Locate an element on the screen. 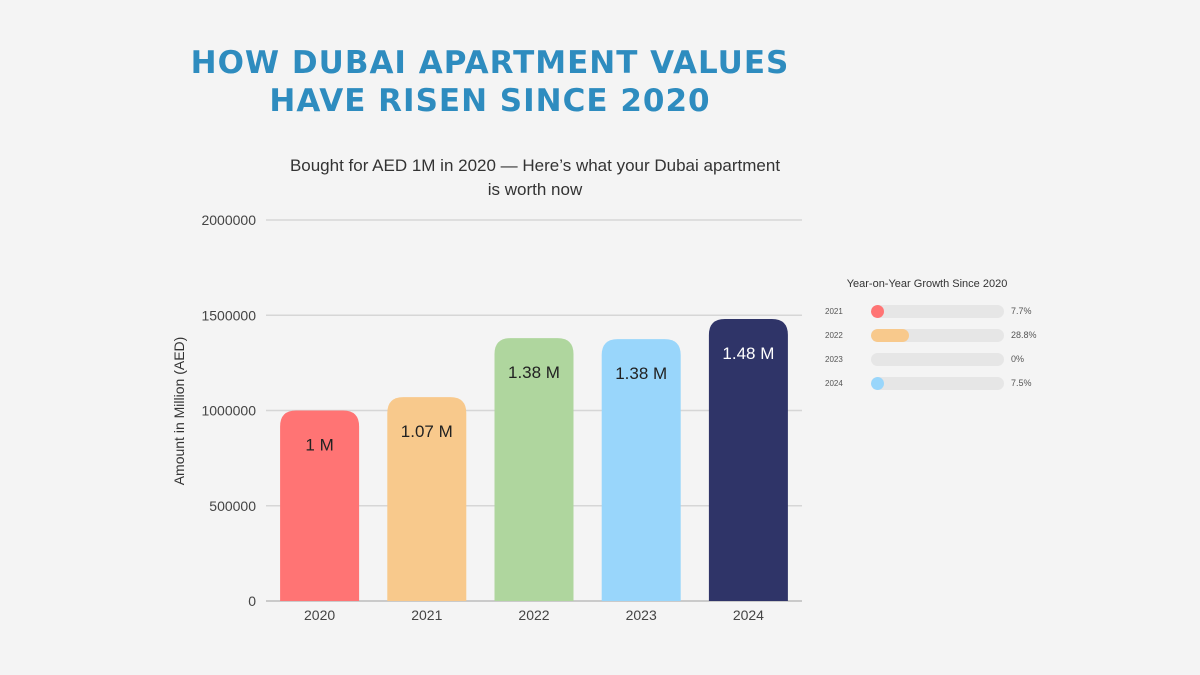 This screenshot has width=1200, height=675. x-tick-label: 2021 is located at coordinates (426, 615).